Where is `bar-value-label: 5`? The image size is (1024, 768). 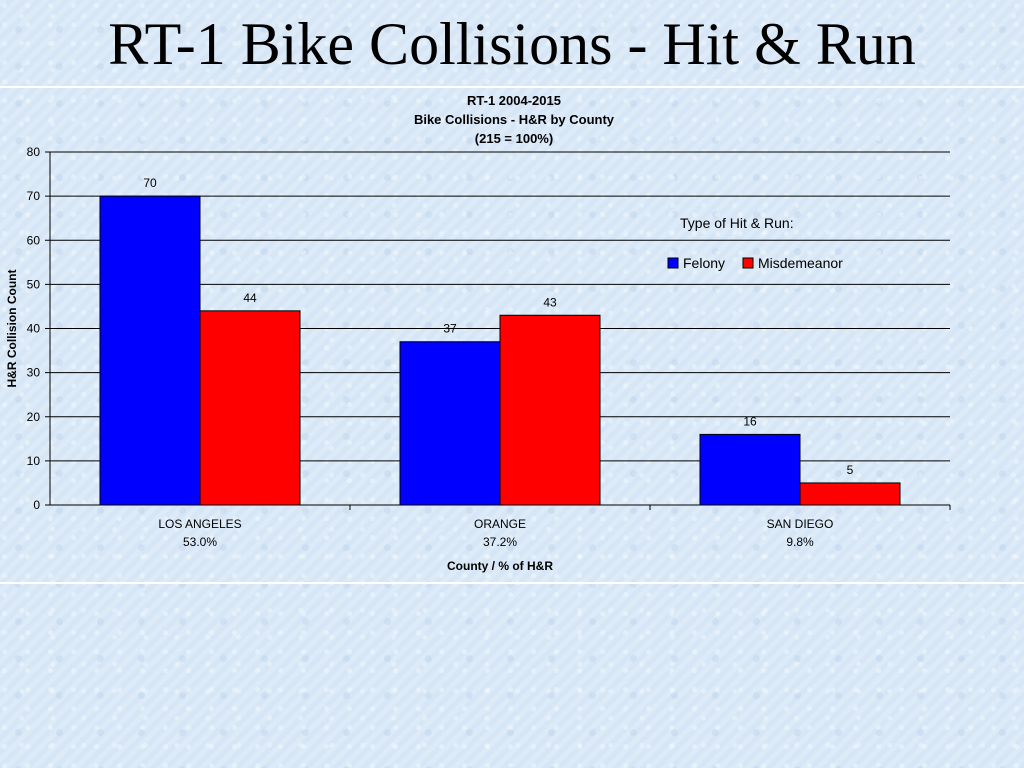
bar-value-label: 5 is located at coordinates (850, 470).